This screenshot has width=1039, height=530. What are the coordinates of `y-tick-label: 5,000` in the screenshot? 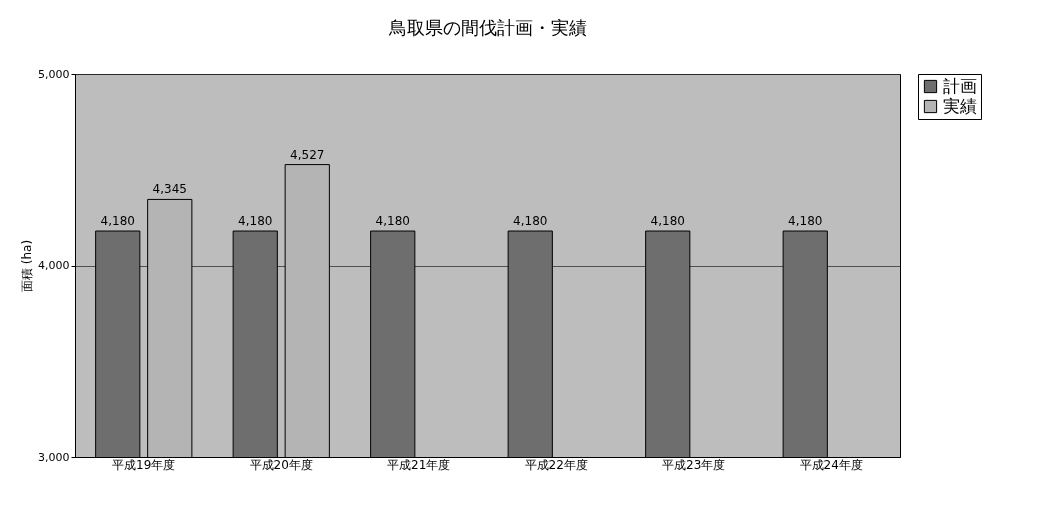 It's located at (54, 74).